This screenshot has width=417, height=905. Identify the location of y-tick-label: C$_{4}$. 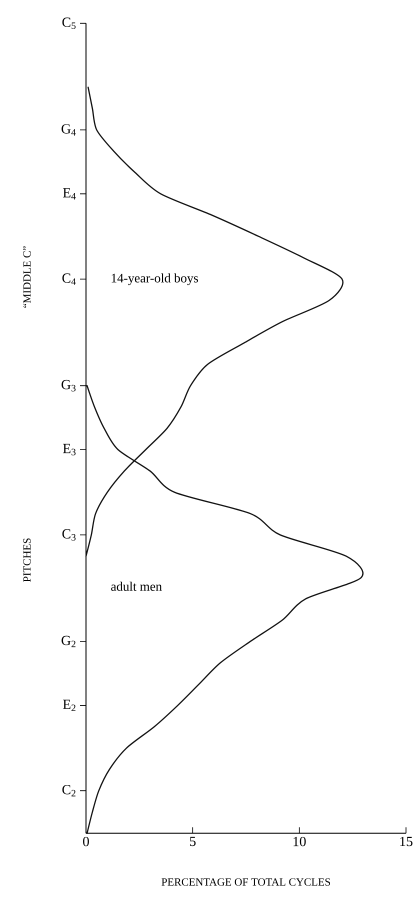
(69, 279).